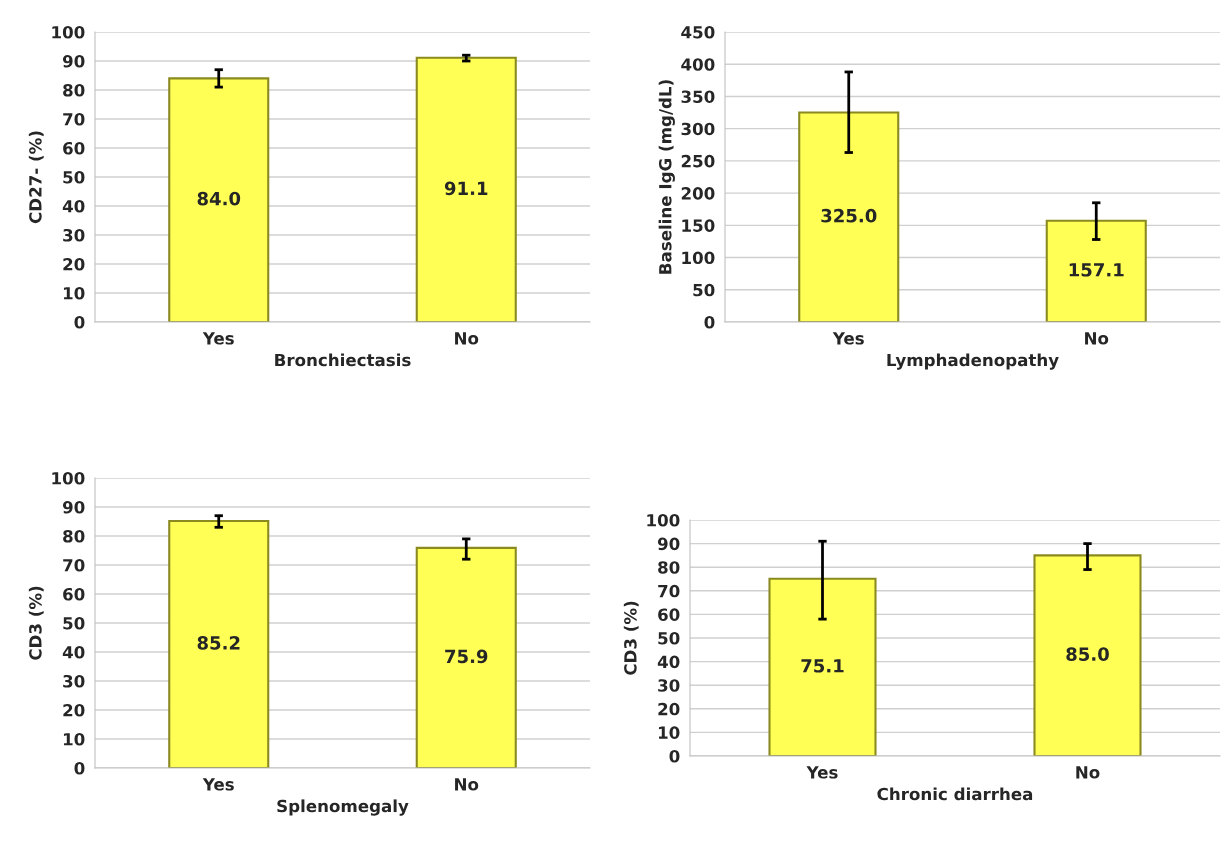  What do you see at coordinates (698, 64) in the screenshot?
I see `y-tick-label: 400` at bounding box center [698, 64].